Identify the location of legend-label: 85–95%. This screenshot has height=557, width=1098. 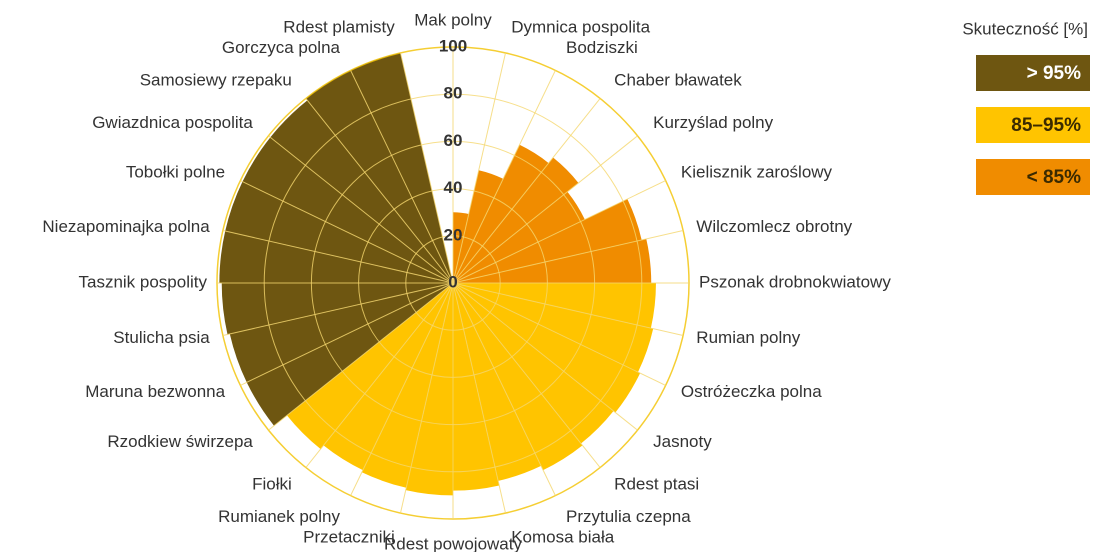
(1046, 125).